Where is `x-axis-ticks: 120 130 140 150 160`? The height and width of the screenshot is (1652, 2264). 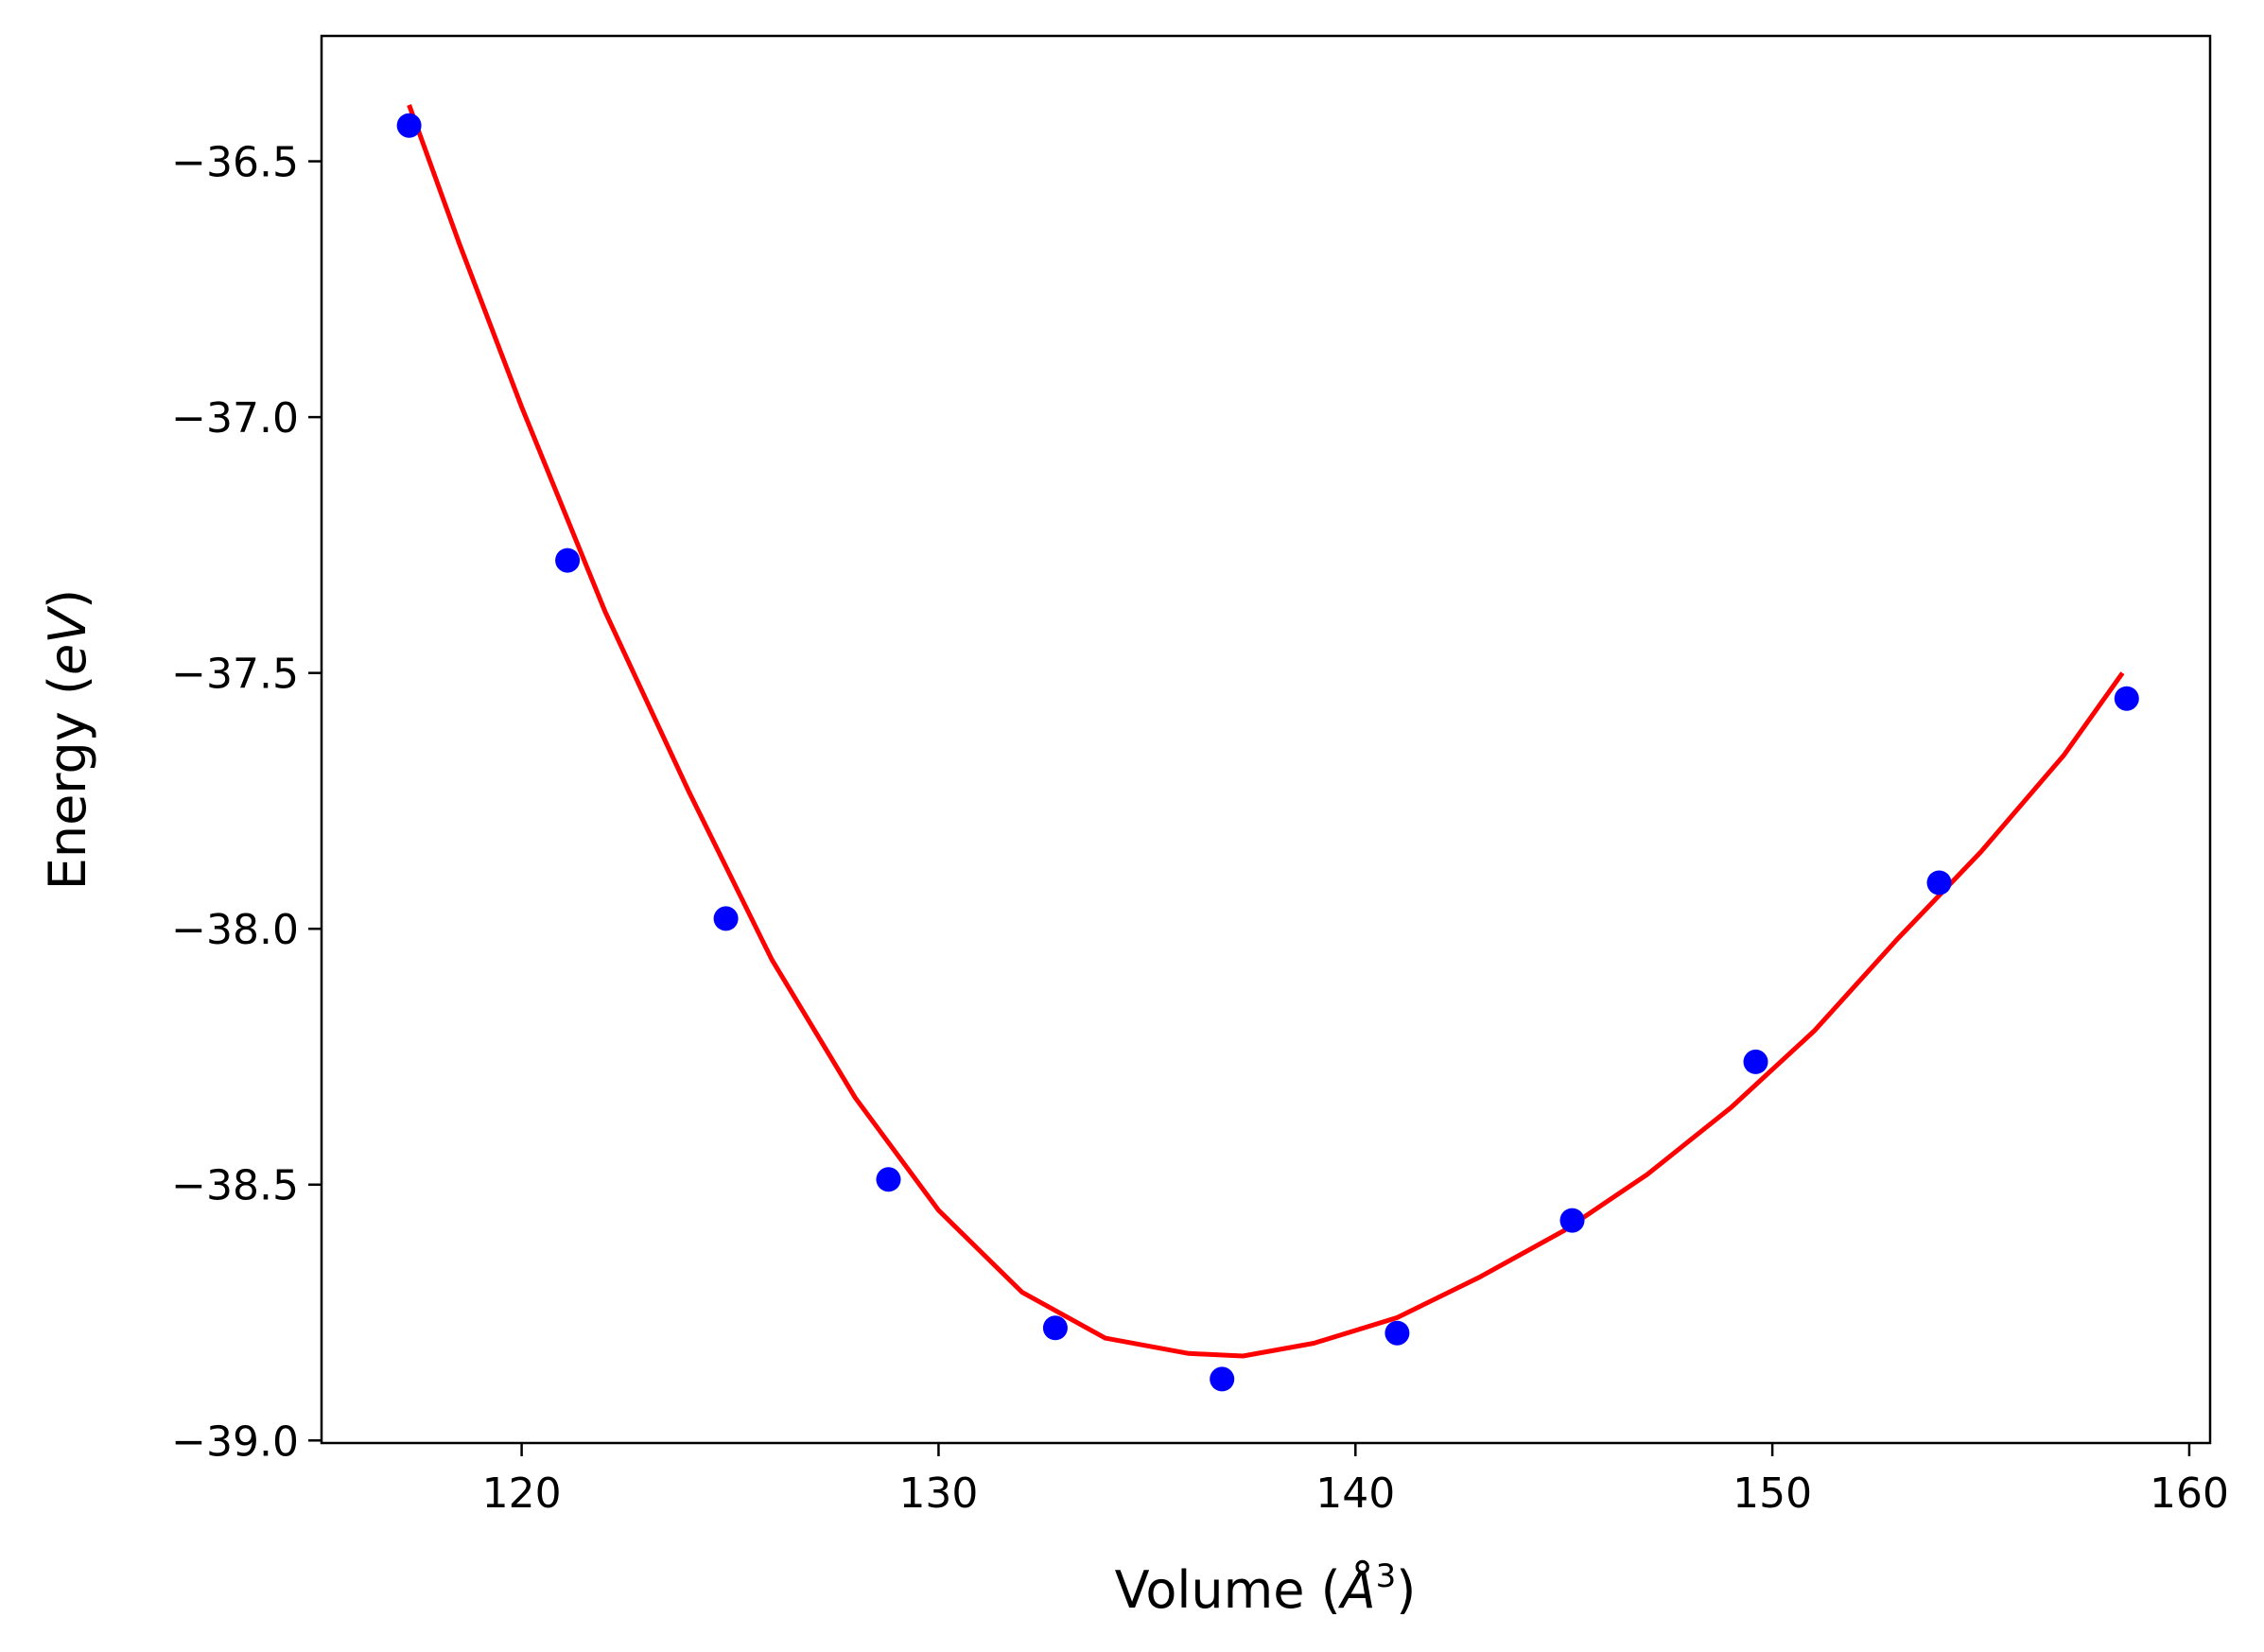
x-axis-ticks: 120 130 140 150 160 is located at coordinates (1355, 1481).